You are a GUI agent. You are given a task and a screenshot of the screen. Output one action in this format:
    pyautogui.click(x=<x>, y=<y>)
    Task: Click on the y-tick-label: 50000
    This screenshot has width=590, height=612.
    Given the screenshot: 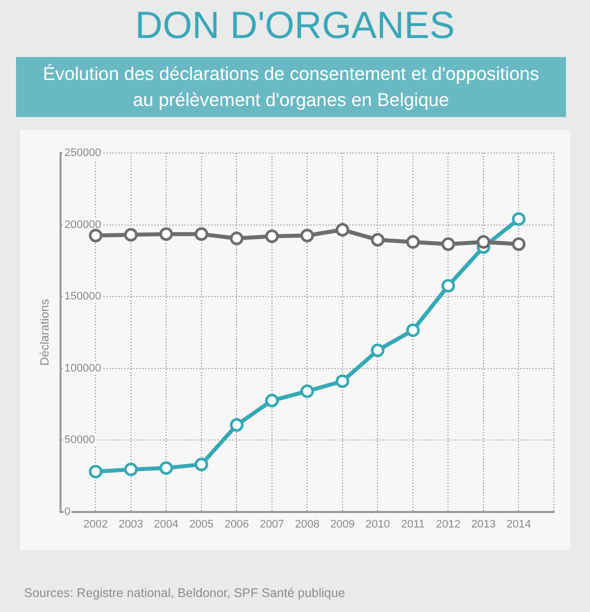 What is the action you would take?
    pyautogui.click(x=79, y=440)
    